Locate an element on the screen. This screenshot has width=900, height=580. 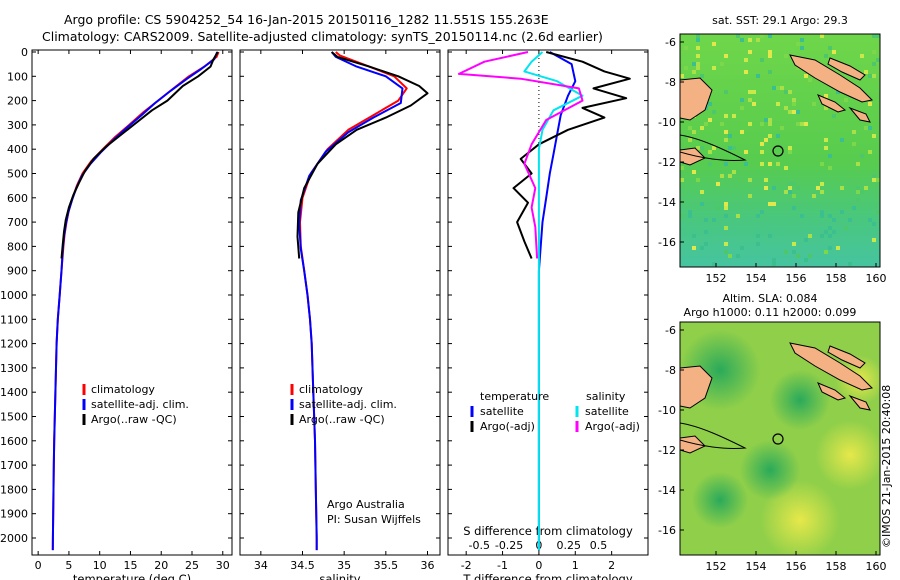
x-axis-label: temperature (deg C) is located at coordinates (132, 576).